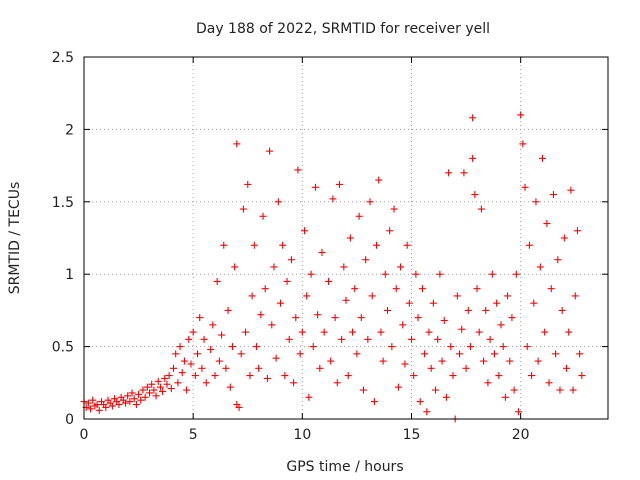  I want to click on y-tick-label: 1.5, so click(63, 203).